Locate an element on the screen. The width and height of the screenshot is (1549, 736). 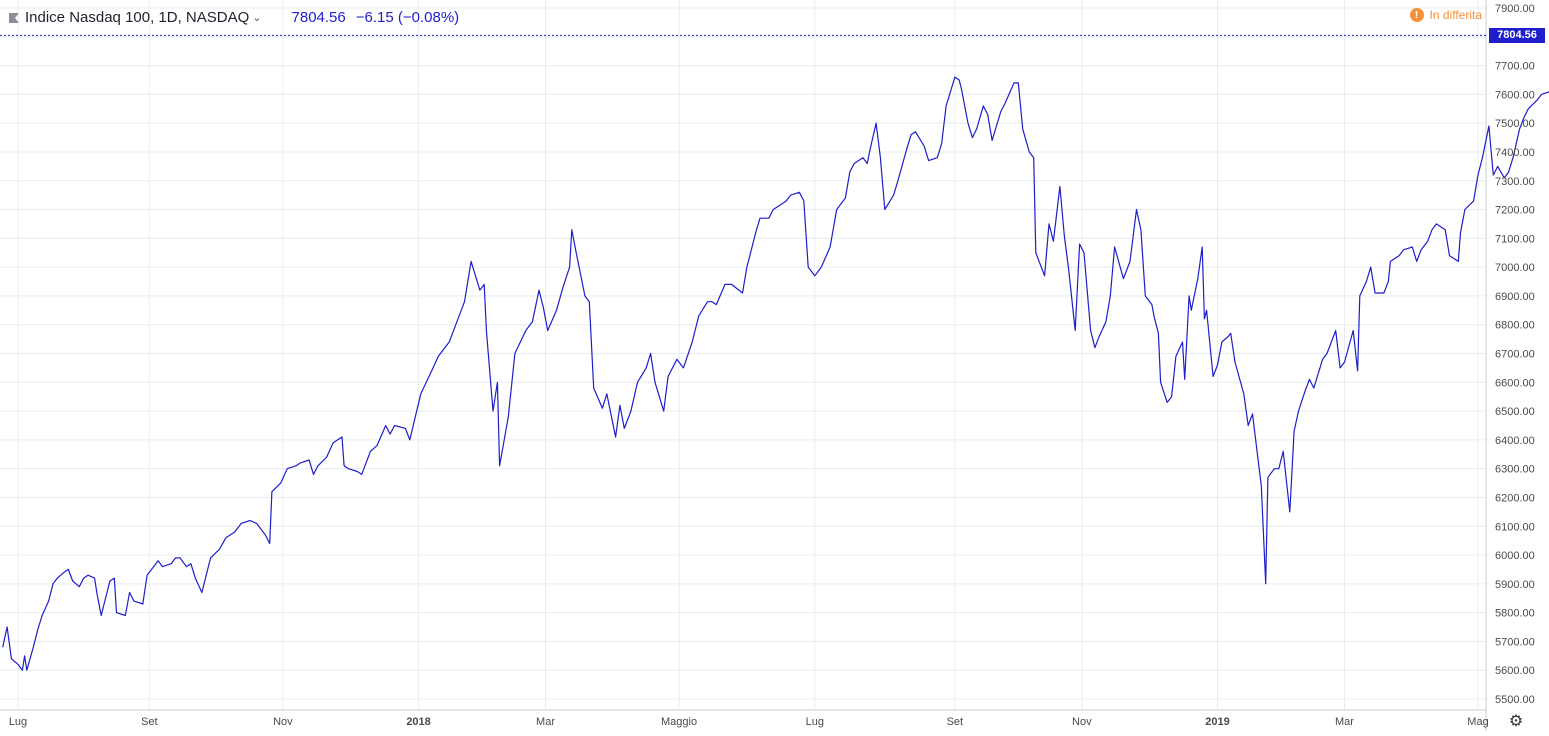
delayed-indicator: ! In differita is located at coordinates (1445, 15).